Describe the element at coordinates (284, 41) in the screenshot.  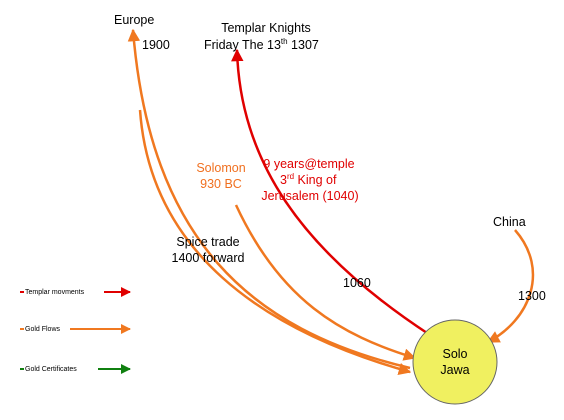
I see `superscript: th` at that location.